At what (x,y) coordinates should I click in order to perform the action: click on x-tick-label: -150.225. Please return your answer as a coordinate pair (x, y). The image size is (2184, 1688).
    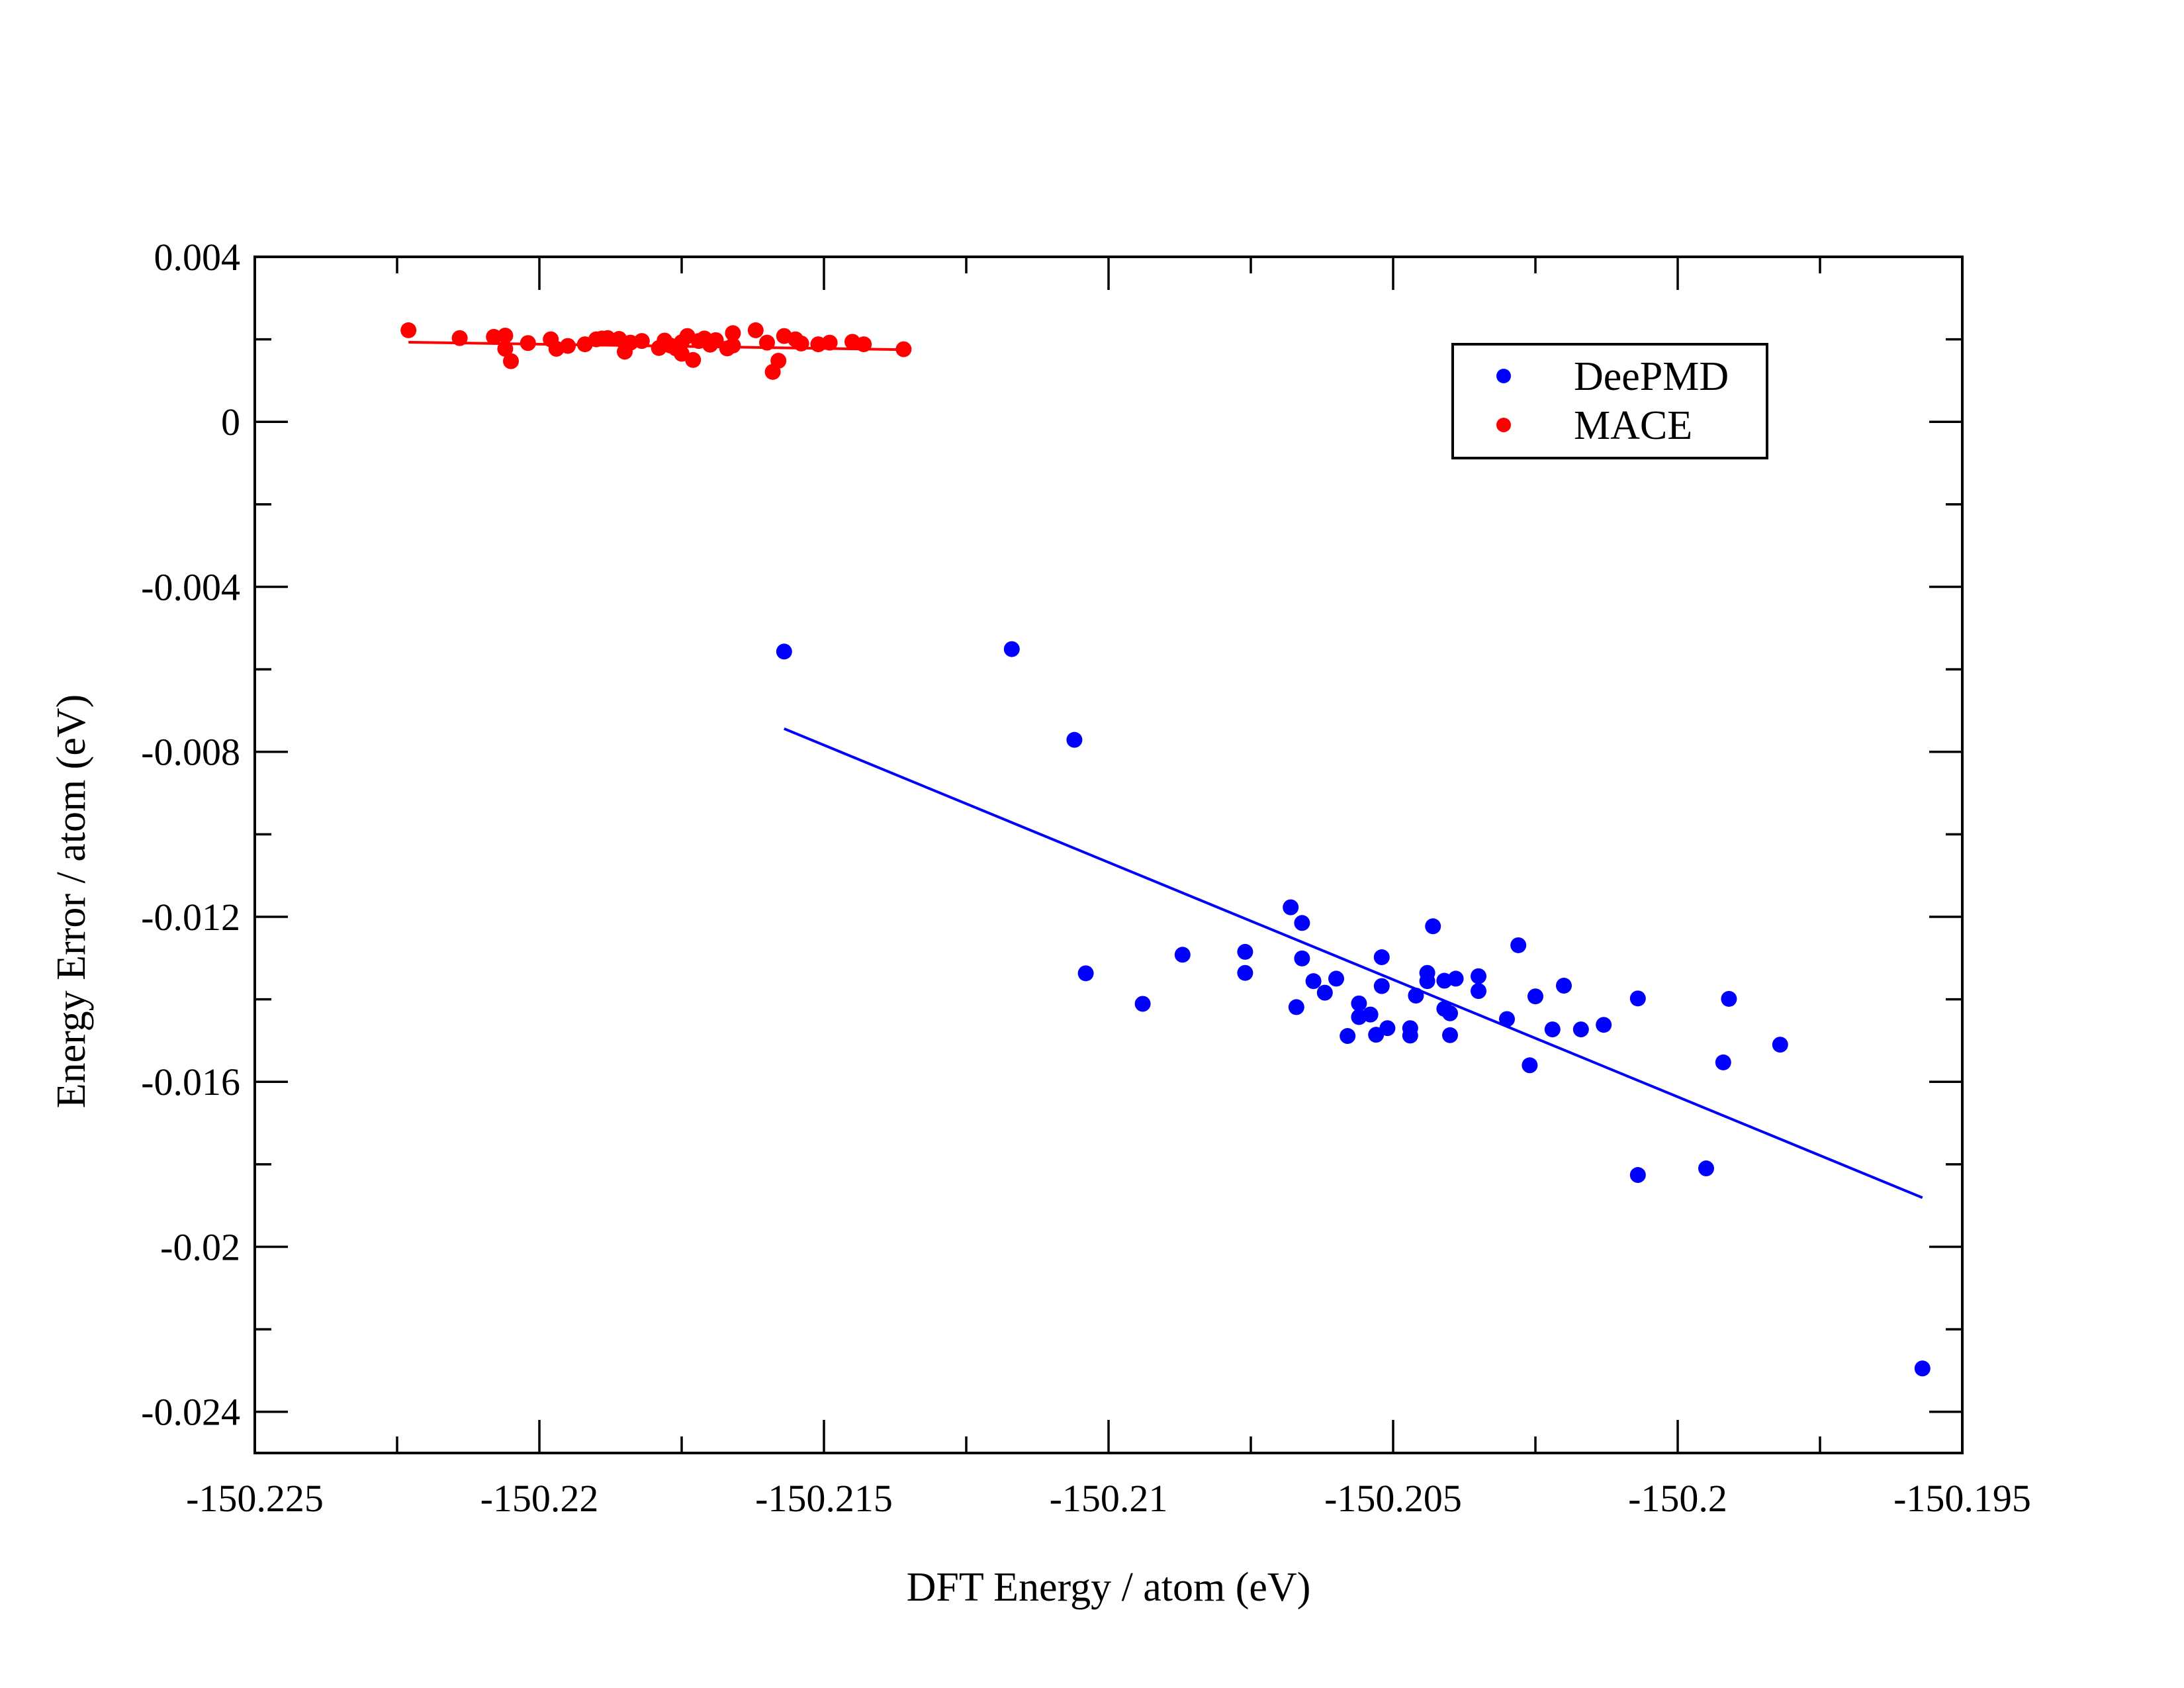
    Looking at the image, I should click on (255, 1498).